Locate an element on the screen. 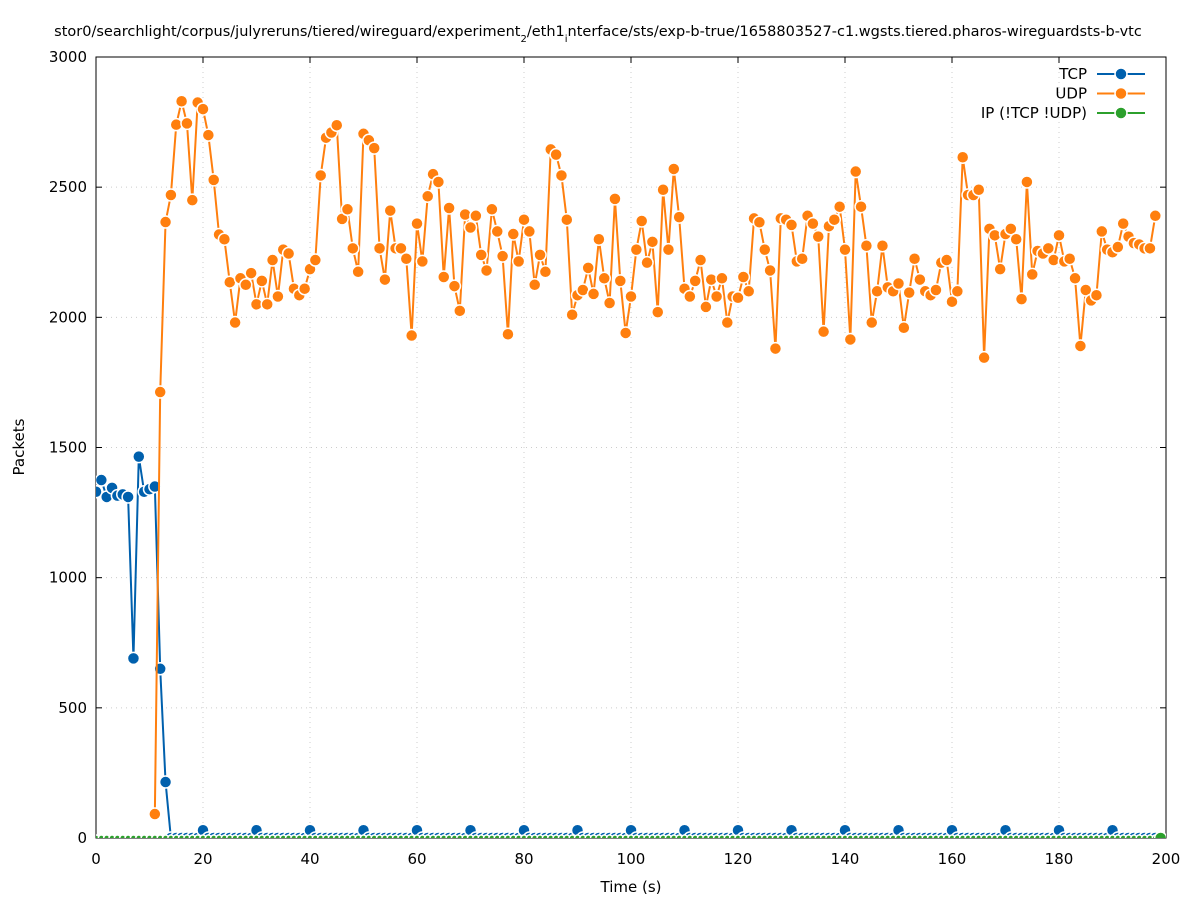  legend-marker is located at coordinates (1121, 113).